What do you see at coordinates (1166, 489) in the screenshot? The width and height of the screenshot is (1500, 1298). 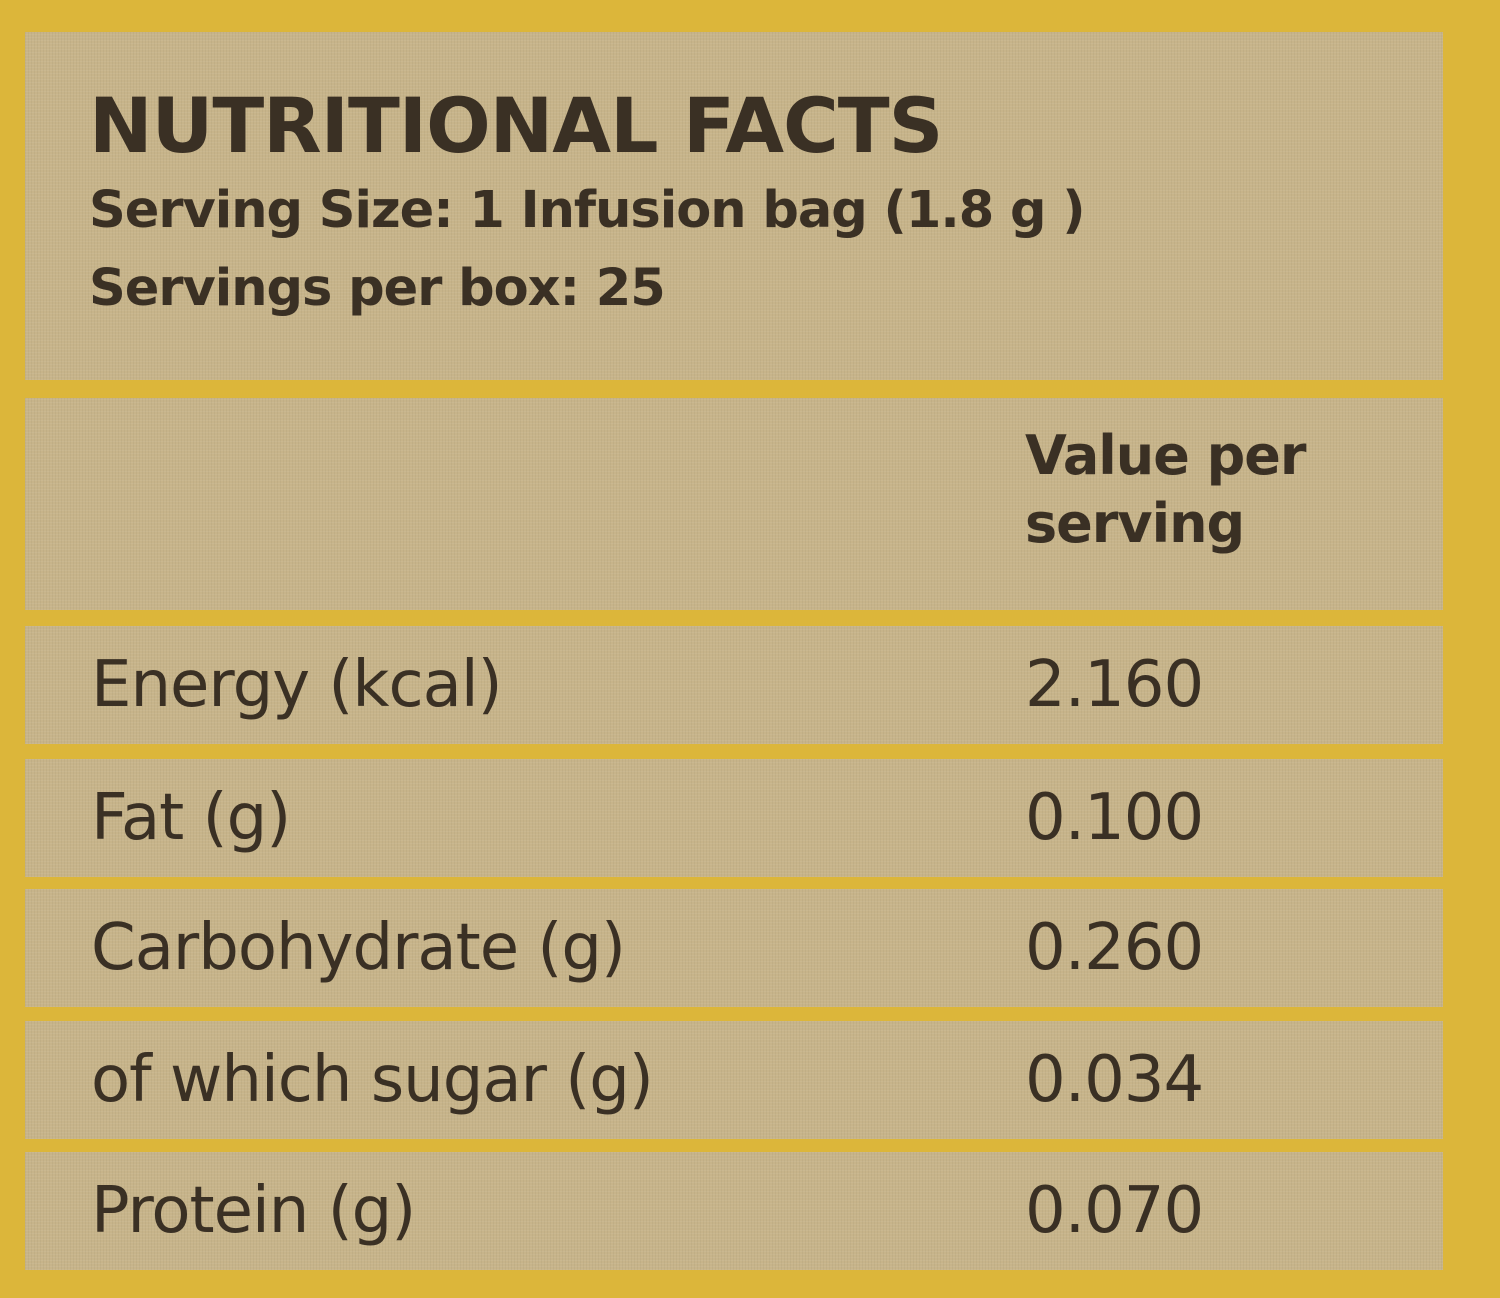 I see `value-column-header: Value per serving` at bounding box center [1166, 489].